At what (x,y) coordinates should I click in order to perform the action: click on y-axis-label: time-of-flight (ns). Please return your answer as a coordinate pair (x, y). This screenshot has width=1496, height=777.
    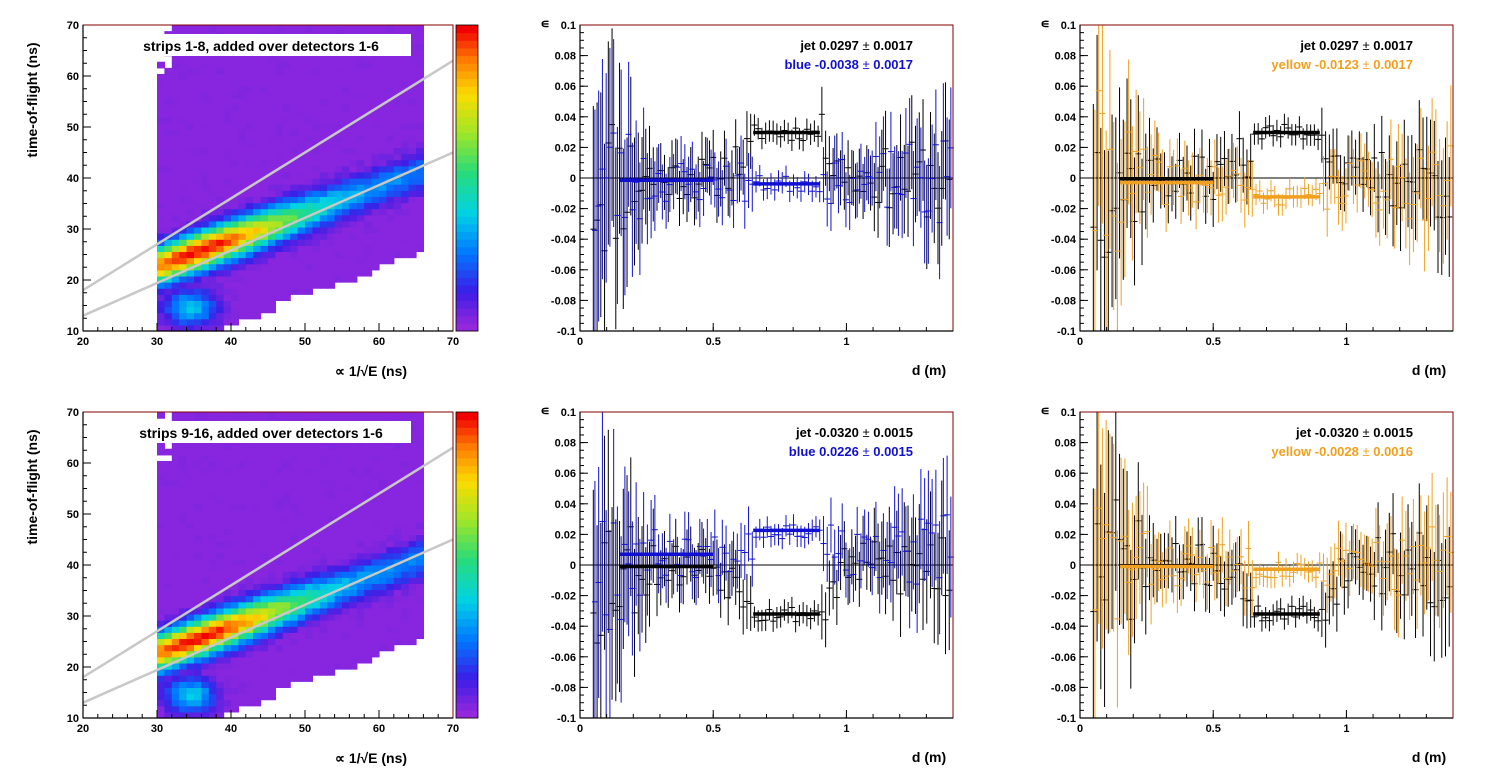
    Looking at the image, I should click on (32, 99).